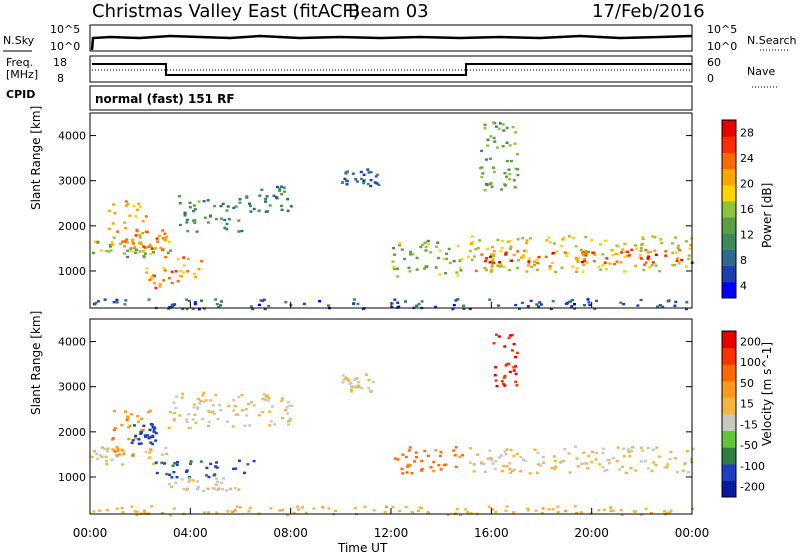  Describe the element at coordinates (743, 260) in the screenshot. I see `colorbar-tick-label: 8` at that location.